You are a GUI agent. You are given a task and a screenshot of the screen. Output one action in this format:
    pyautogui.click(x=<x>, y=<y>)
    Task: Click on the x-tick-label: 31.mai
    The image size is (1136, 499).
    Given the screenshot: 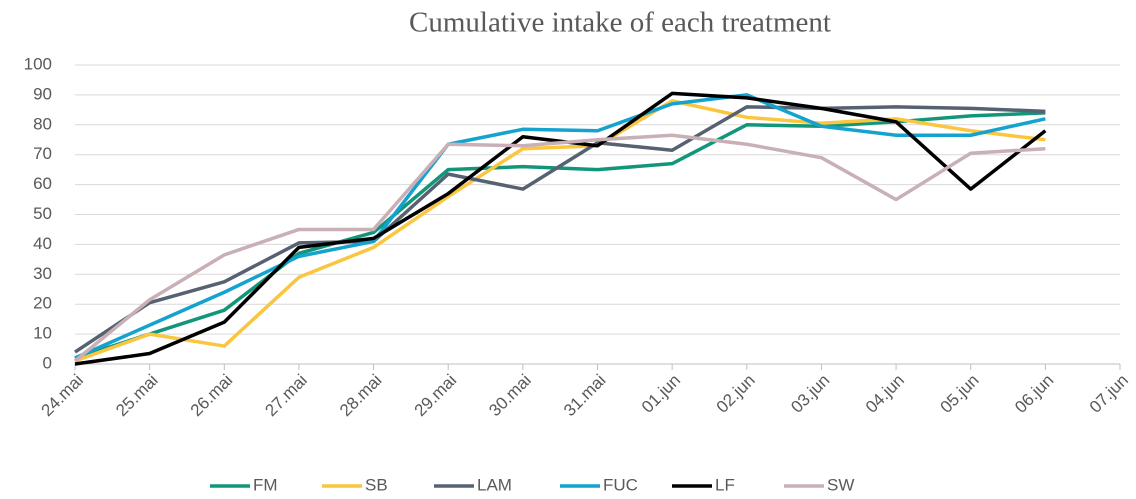 What is the action you would take?
    pyautogui.click(x=585, y=396)
    